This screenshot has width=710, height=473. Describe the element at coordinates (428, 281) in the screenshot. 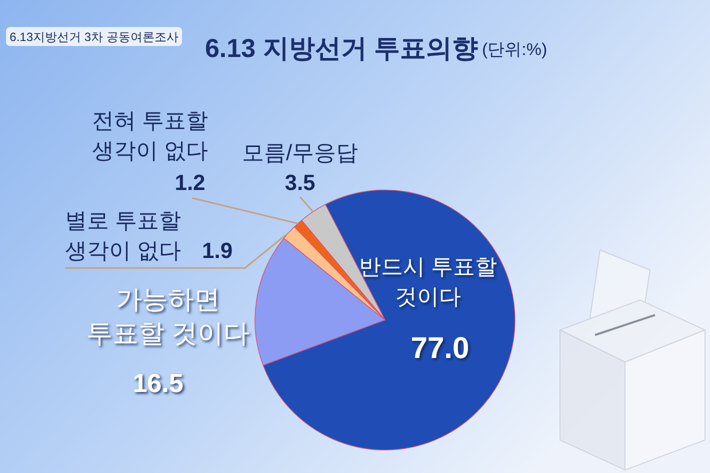

I see `slice-label: 반드시 투표할 것이다` at that location.